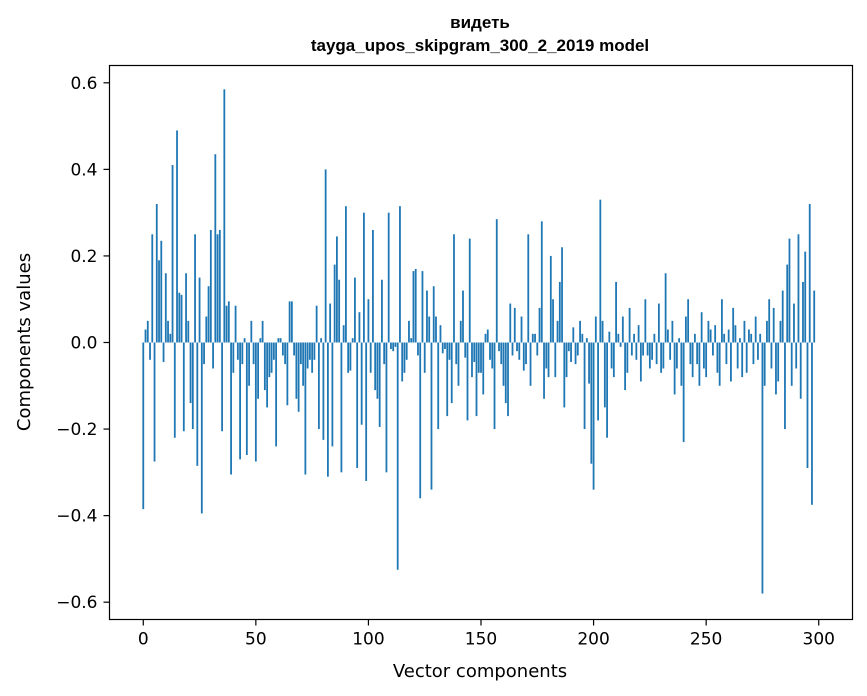 The image size is (867, 696). What do you see at coordinates (83, 257) in the screenshot?
I see `y-tick-label: 0.2` at bounding box center [83, 257].